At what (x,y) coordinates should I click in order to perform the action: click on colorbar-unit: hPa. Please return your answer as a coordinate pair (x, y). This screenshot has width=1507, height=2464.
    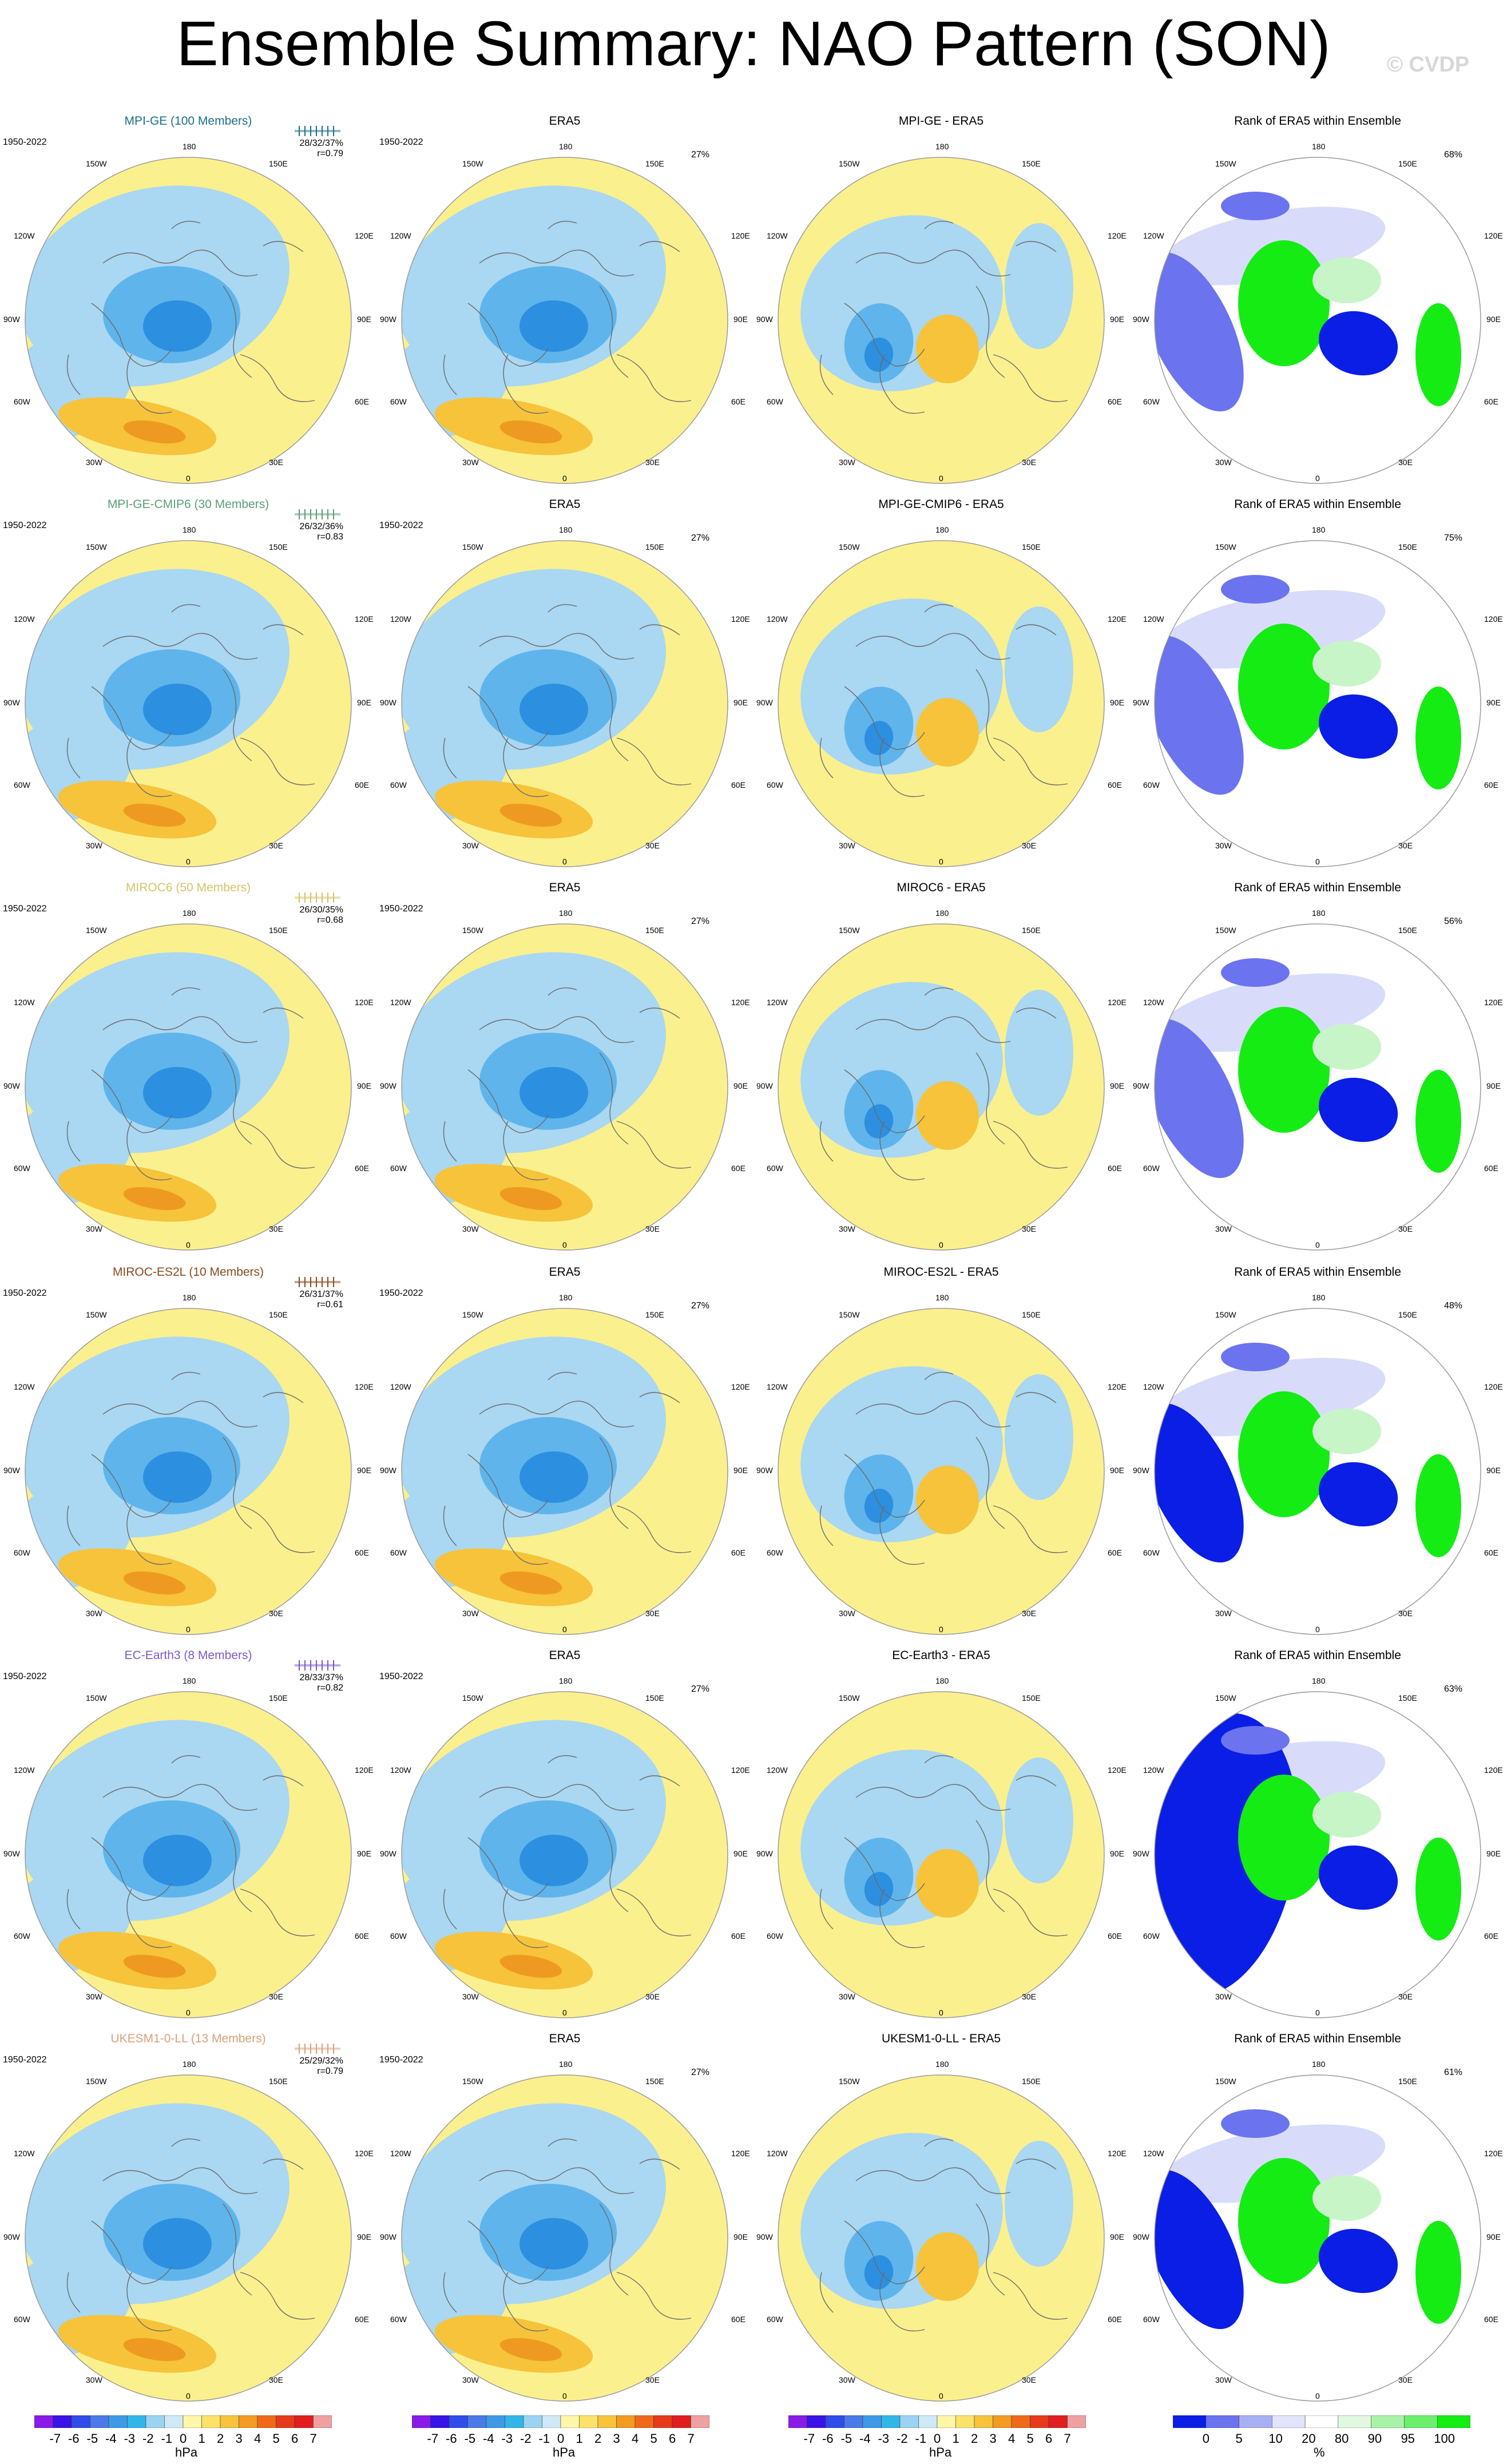
    Looking at the image, I should click on (186, 2452).